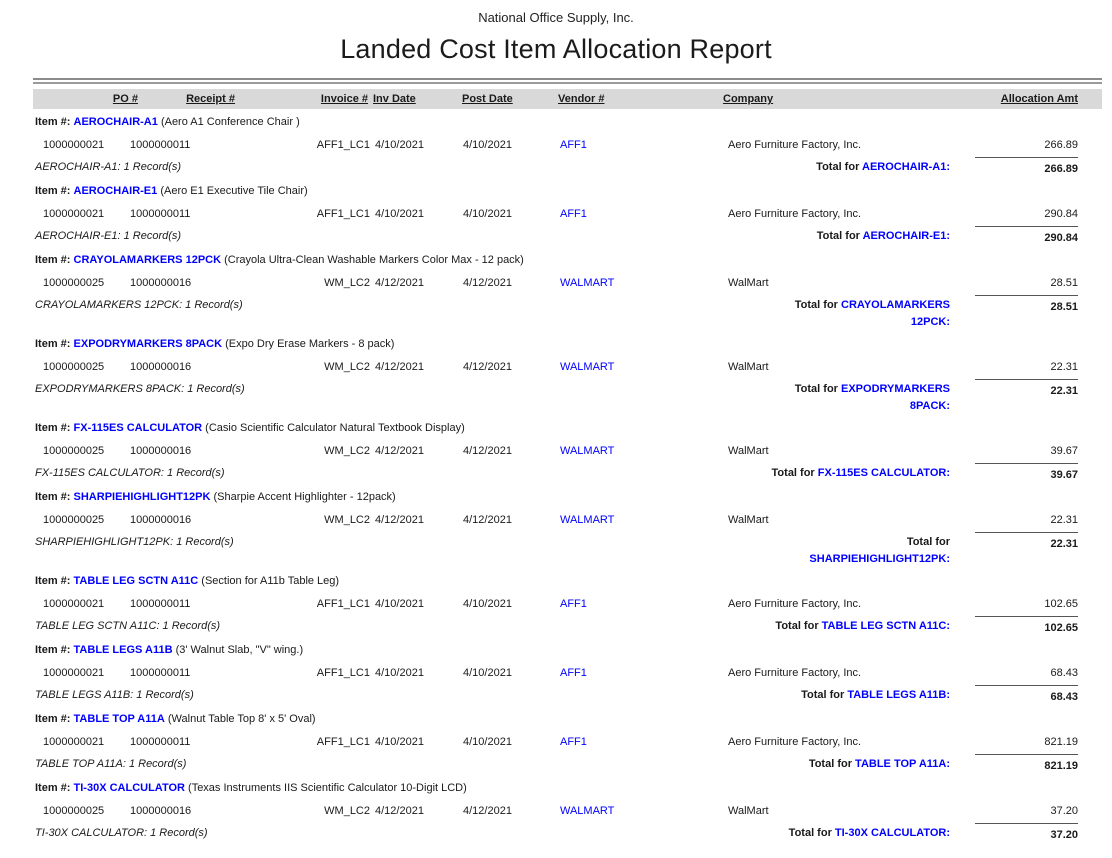 The height and width of the screenshot is (858, 1112). Describe the element at coordinates (115, 122) in the screenshot. I see `item-code-link: AEROCHAIR-A1` at that location.